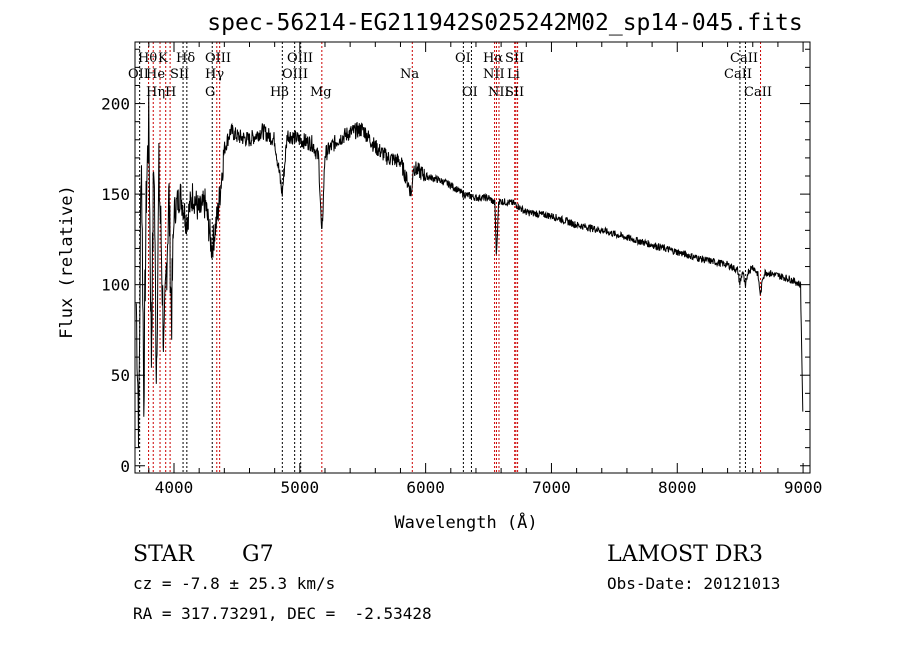  What do you see at coordinates (115, 104) in the screenshot?
I see `y-tick-label: 200` at bounding box center [115, 104].